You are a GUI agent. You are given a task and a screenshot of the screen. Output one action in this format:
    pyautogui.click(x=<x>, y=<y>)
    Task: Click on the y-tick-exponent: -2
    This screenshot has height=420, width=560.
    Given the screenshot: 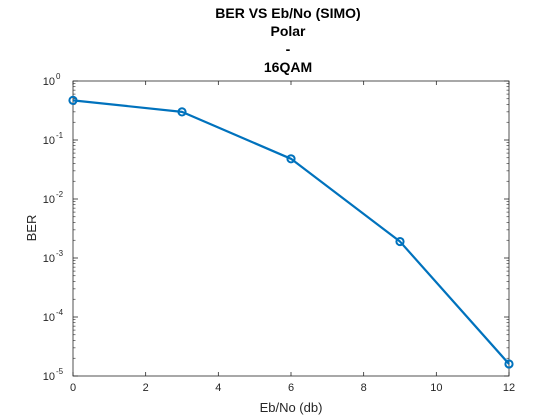 What is the action you would take?
    pyautogui.click(x=60, y=194)
    